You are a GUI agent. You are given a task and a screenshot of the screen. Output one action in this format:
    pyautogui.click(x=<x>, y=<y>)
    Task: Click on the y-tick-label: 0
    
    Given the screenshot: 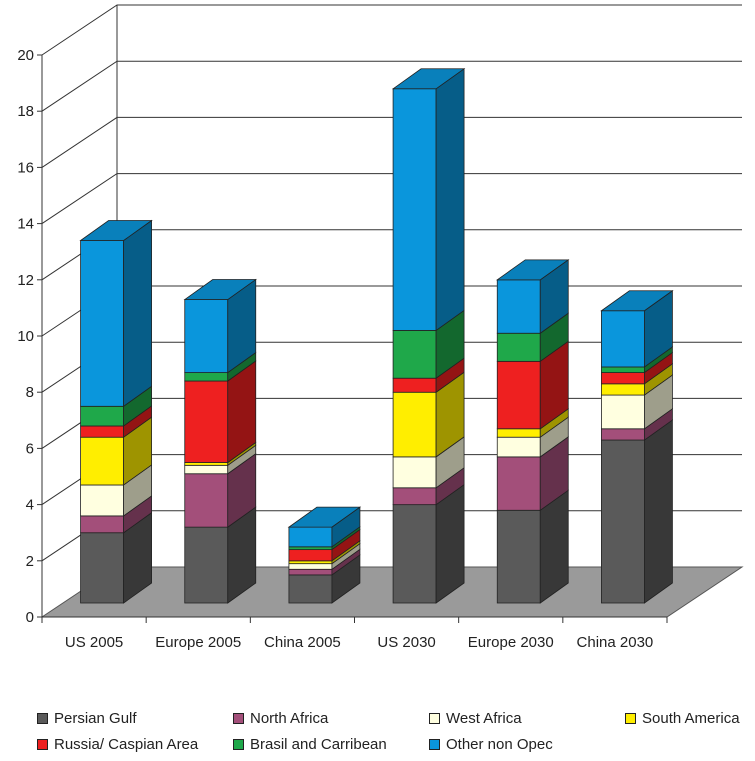 What is the action you would take?
    pyautogui.click(x=30, y=617)
    